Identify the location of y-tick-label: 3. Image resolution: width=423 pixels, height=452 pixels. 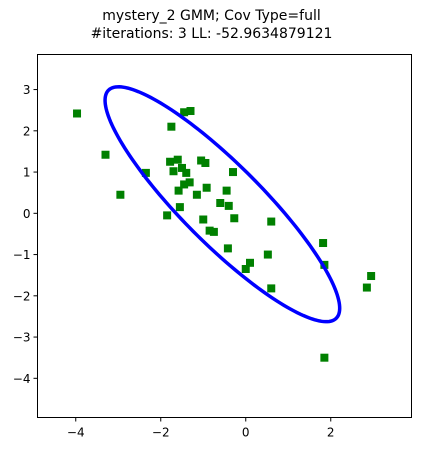
(27, 90).